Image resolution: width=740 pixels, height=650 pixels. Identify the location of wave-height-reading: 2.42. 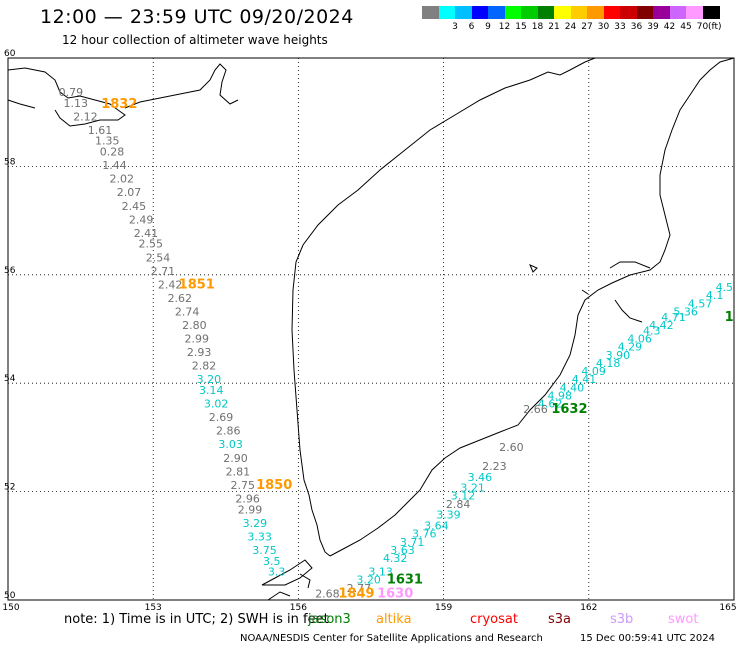
(170, 284).